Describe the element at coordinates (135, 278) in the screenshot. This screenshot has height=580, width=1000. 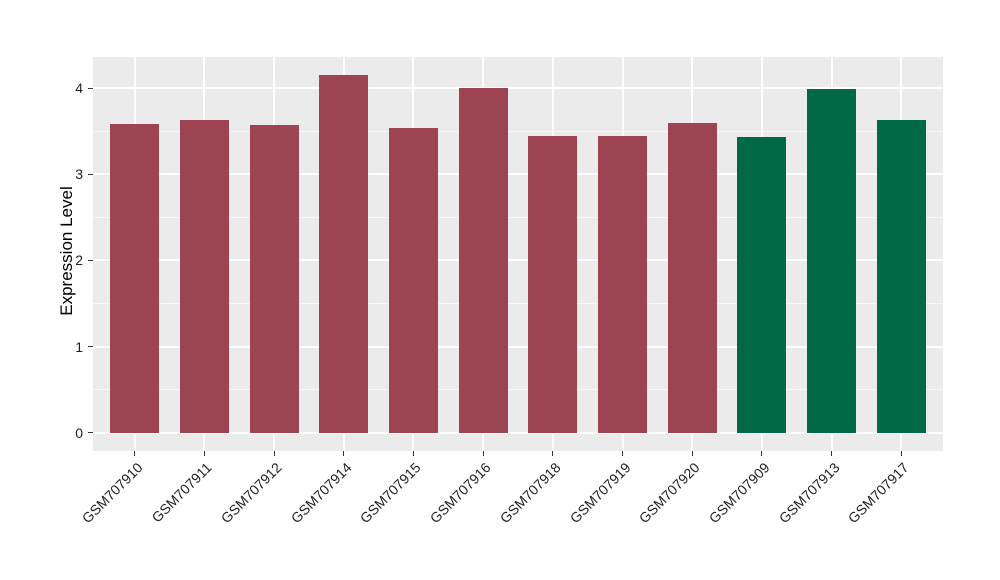
I see `bar-GSM707910` at that location.